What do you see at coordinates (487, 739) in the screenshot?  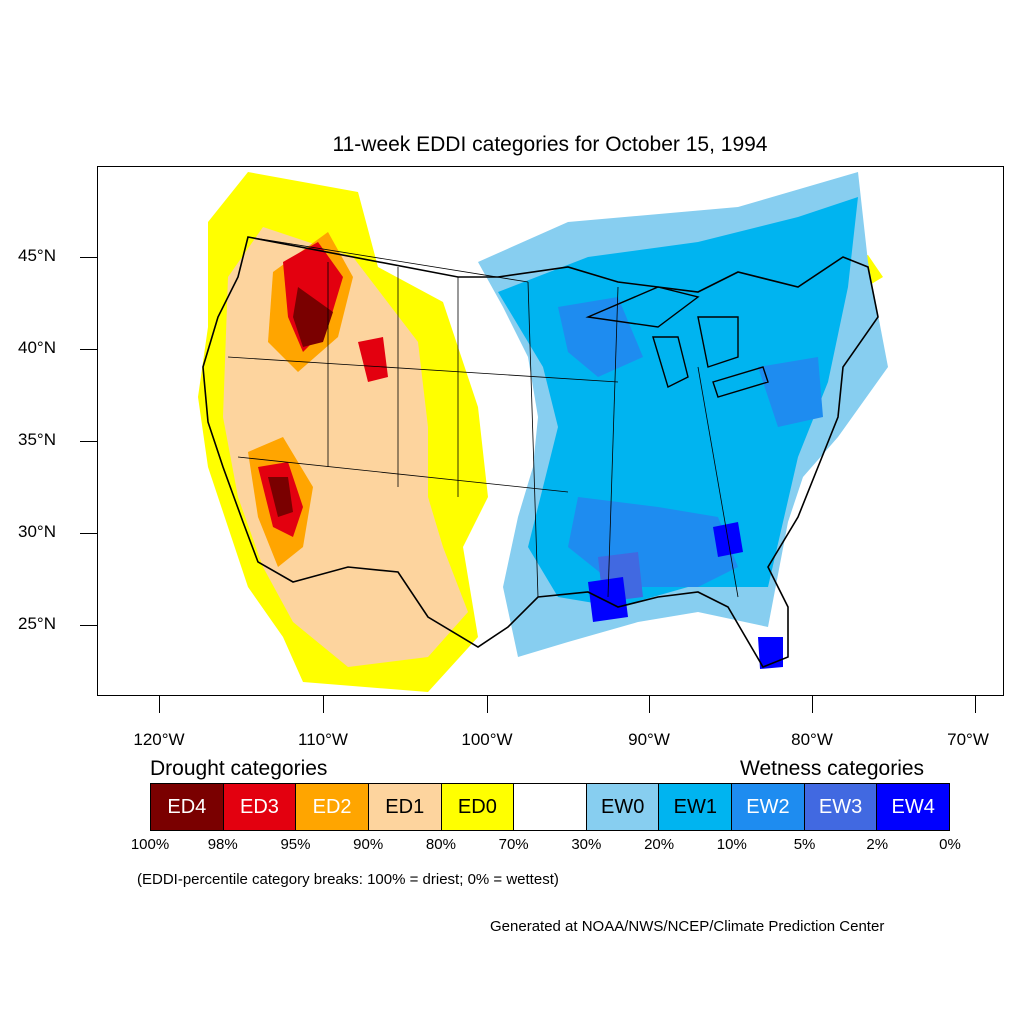 I see `x-tick-label-100w: 100°W` at bounding box center [487, 739].